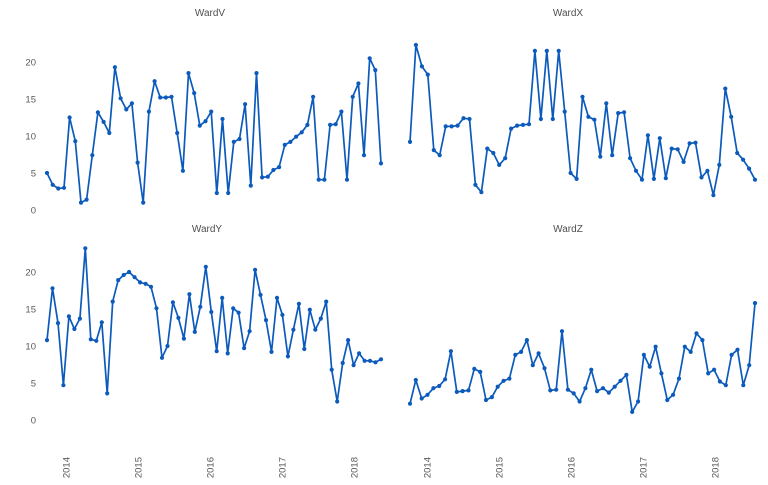  Describe the element at coordinates (210, 13) in the screenshot. I see `chart-title-wardv: WardV` at that location.